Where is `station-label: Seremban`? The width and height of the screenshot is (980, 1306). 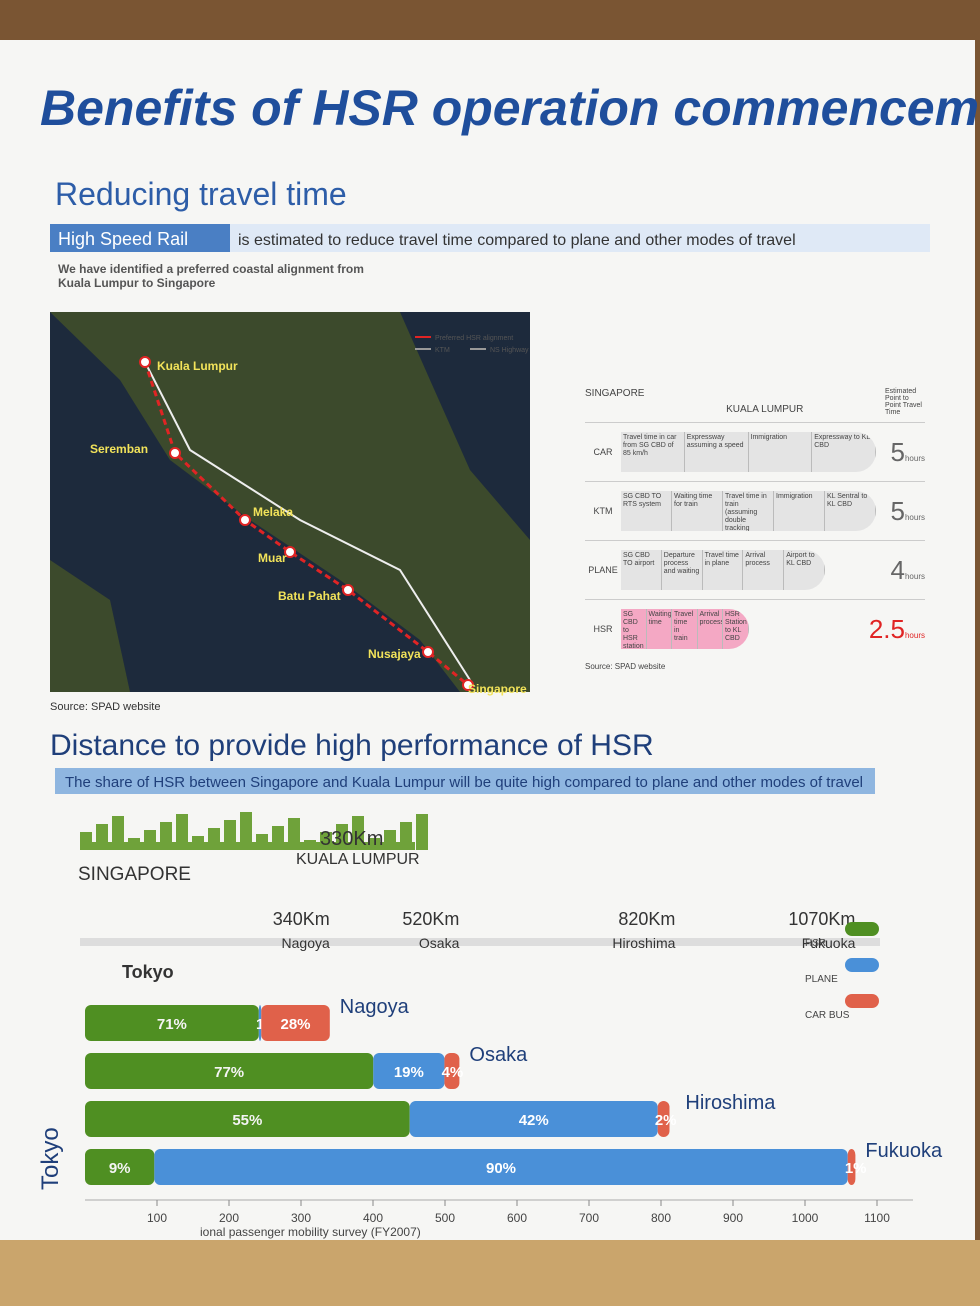 station-label: Seremban is located at coordinates (119, 449).